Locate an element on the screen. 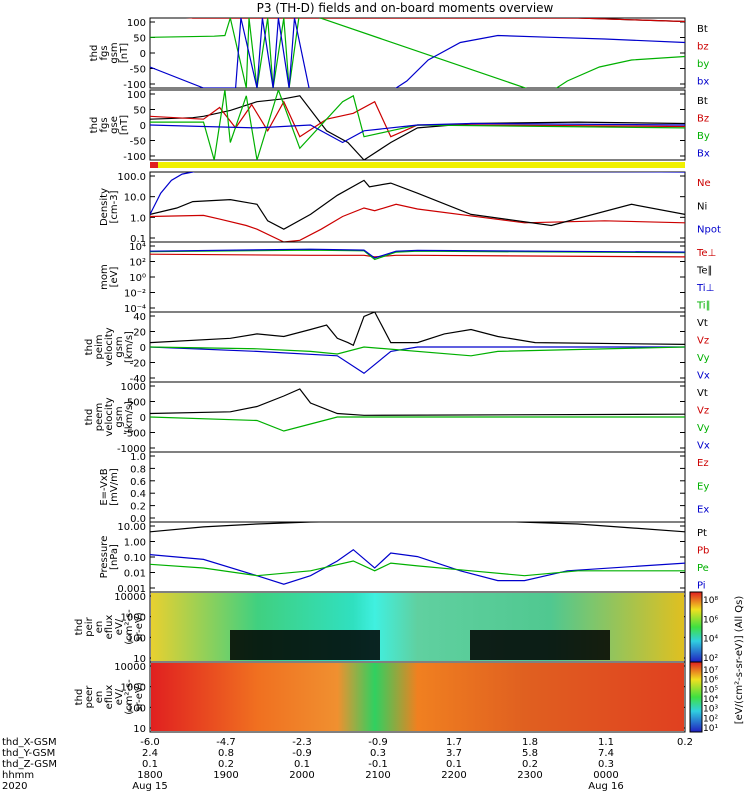  panel-fgs_gse: thd fgs gse [nT] 100 50 0 -50 -100 Bt Bz By Bx is located at coordinates (399, 126).